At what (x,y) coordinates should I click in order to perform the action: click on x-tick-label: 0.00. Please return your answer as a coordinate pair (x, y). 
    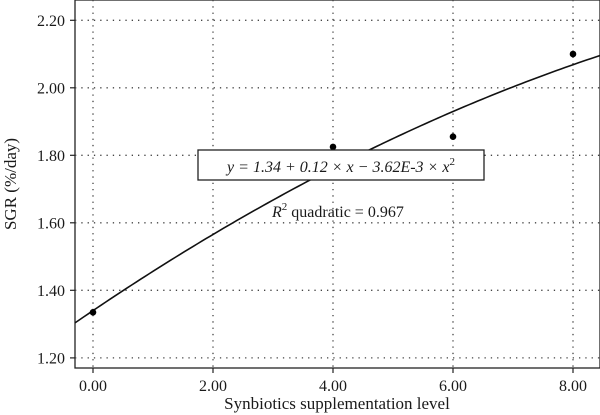
    Looking at the image, I should click on (93, 386).